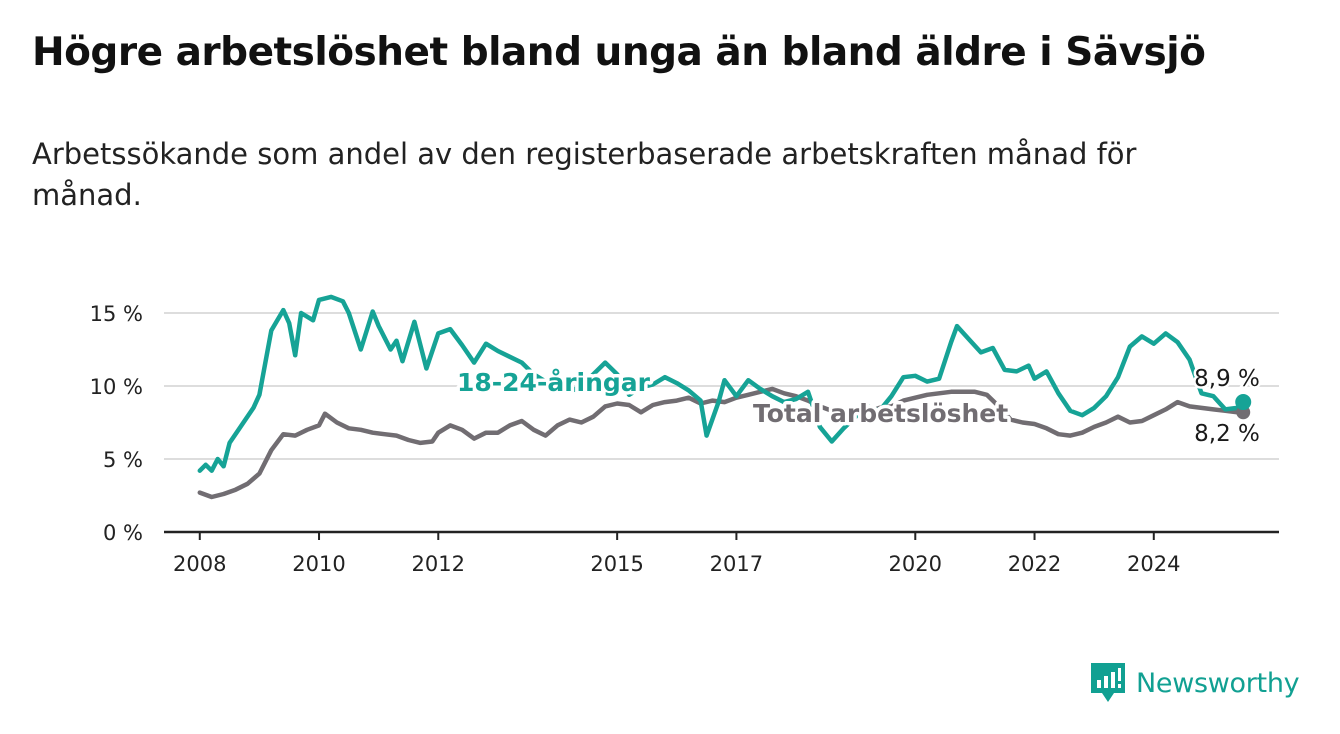  I want to click on brand-logo: Newsworthy, so click(1194, 683).